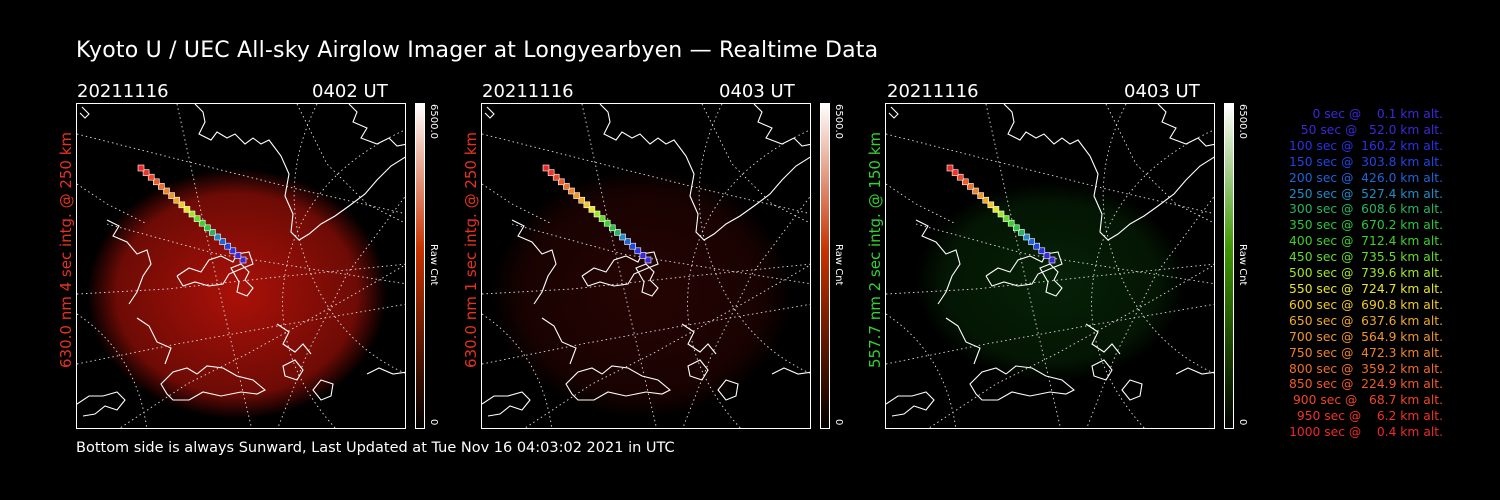 Image resolution: width=1500 pixels, height=500 pixels. I want to click on legend-entry: 150 sec @ 303.8 km alt., so click(1366, 161).